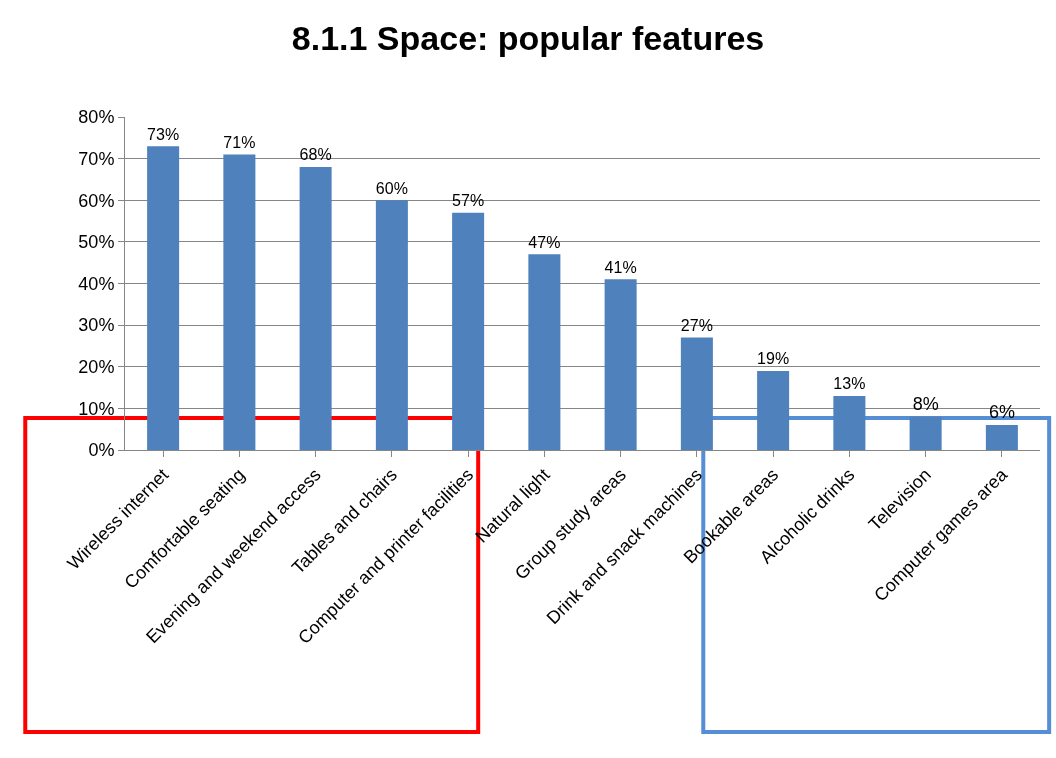 This screenshot has height=758, width=1056. What do you see at coordinates (96, 242) in the screenshot?
I see `y-tick-label: 50%` at bounding box center [96, 242].